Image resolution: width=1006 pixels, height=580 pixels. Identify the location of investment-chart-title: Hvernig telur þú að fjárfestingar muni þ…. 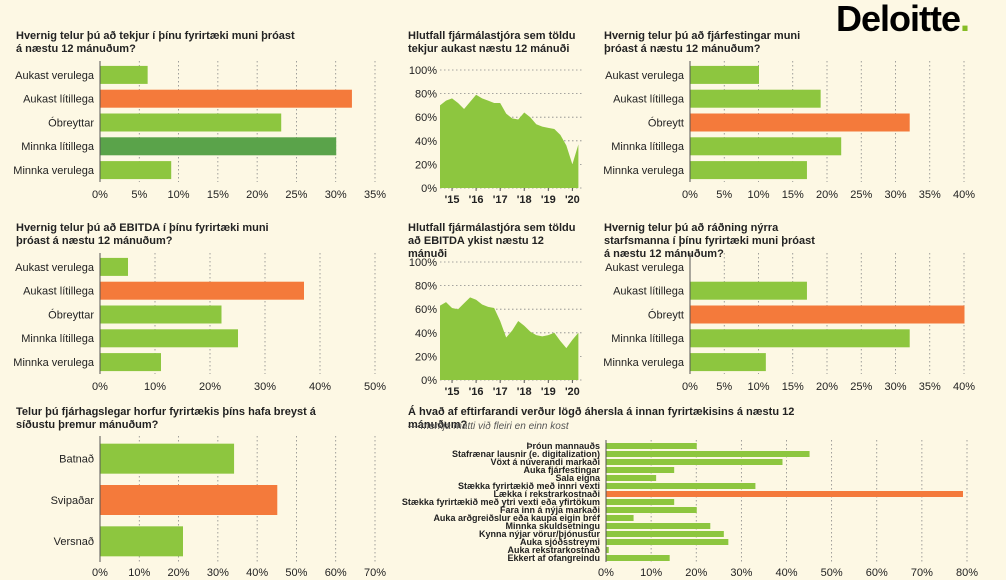
(702, 42).